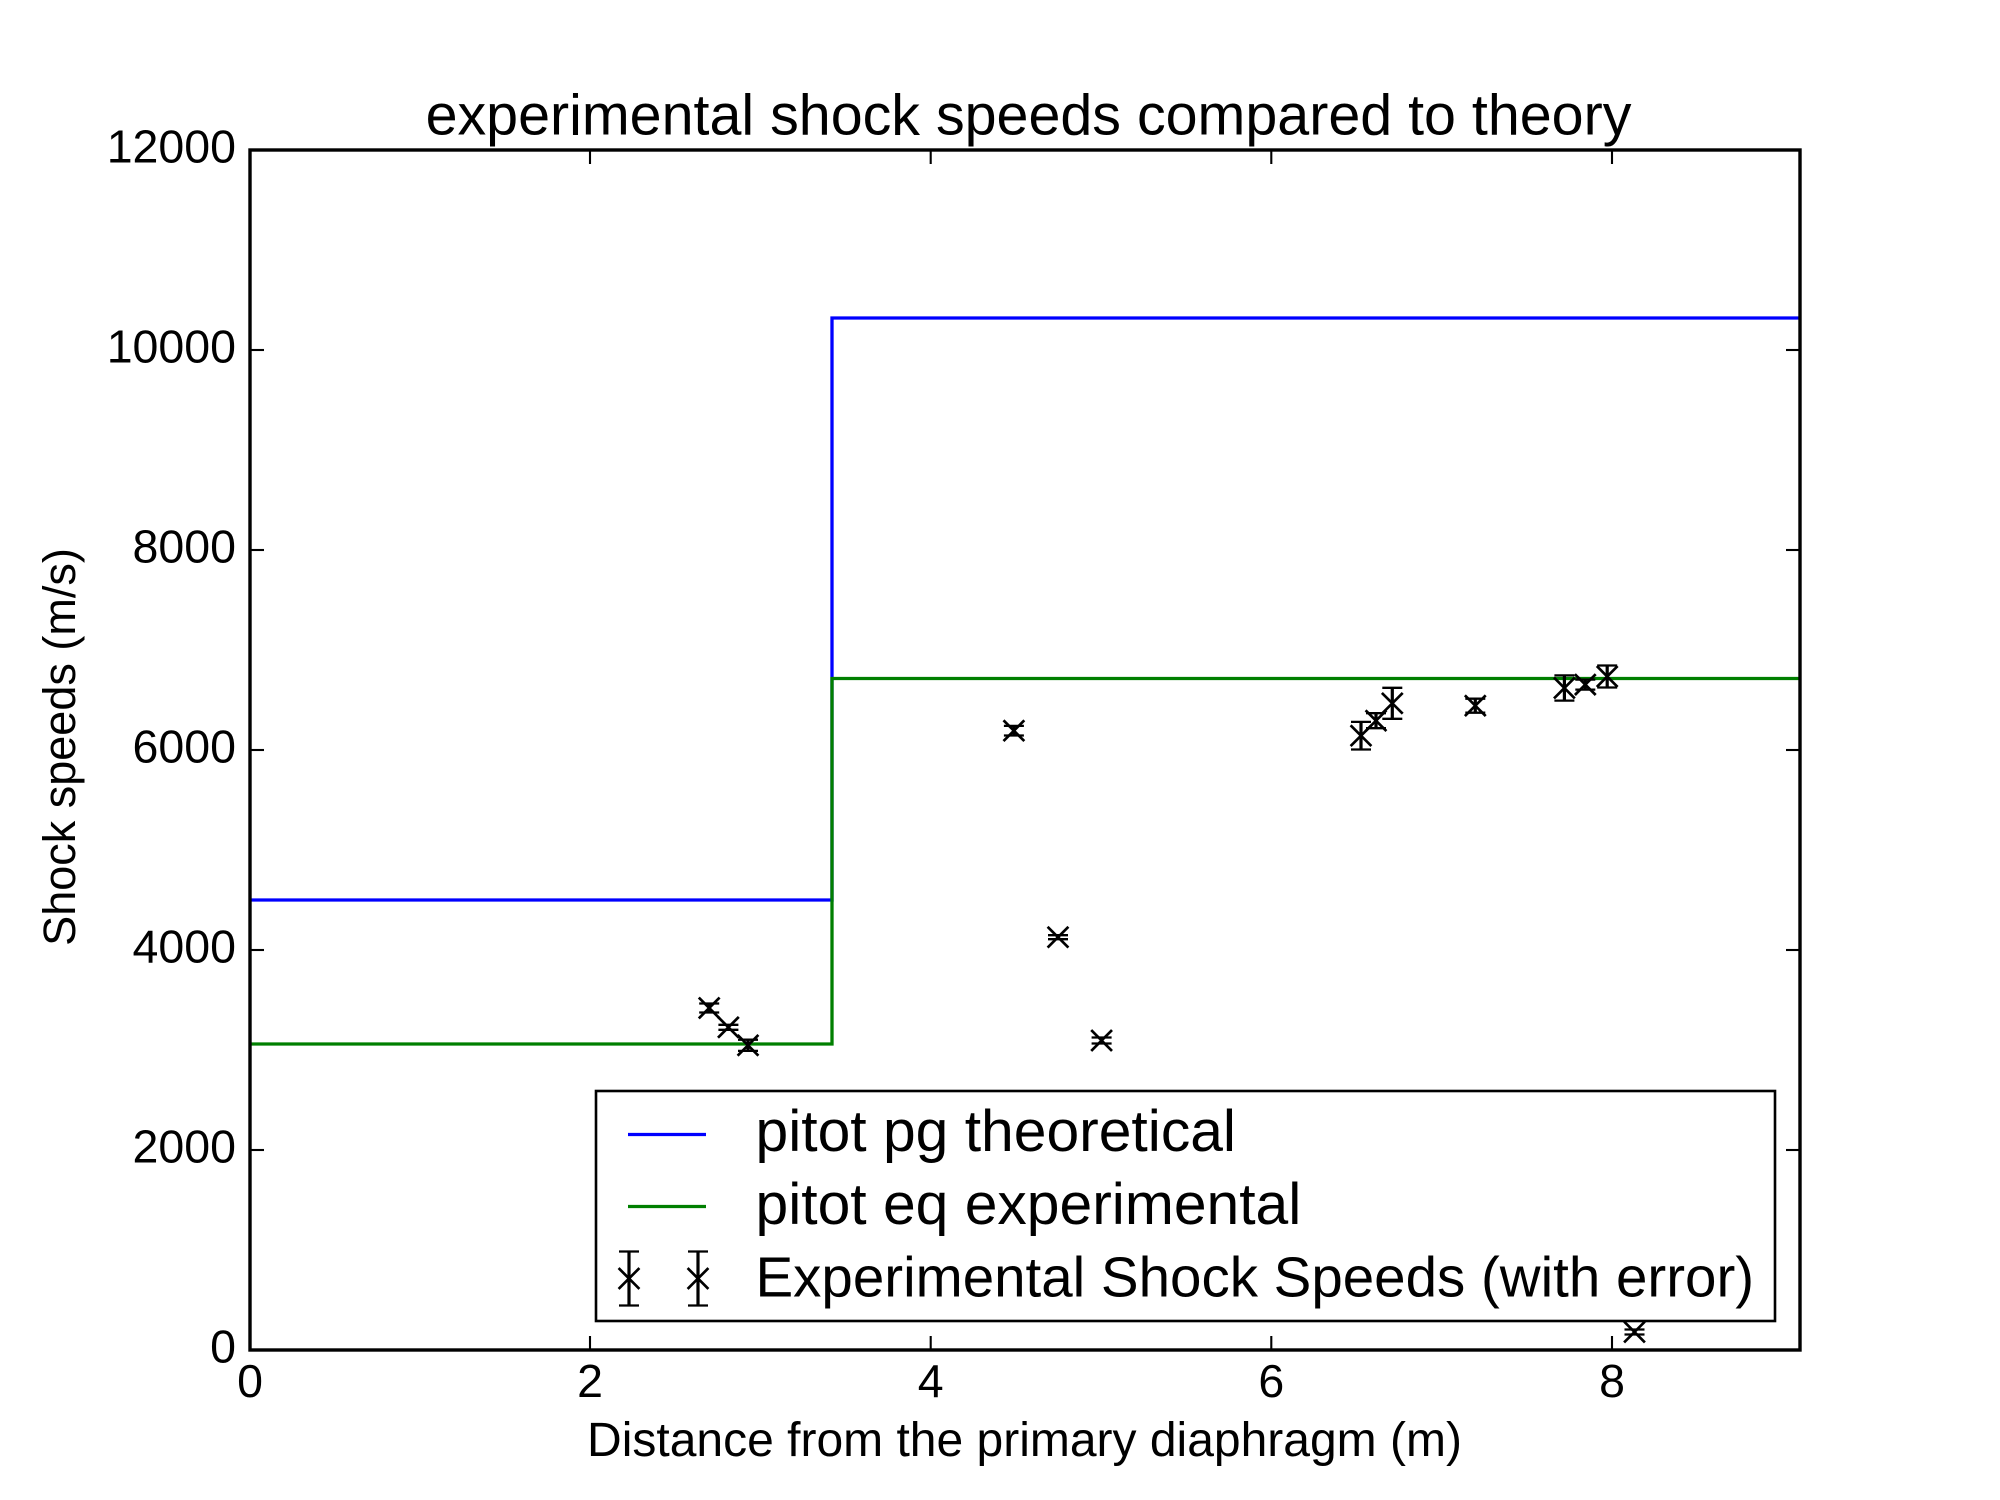 This screenshot has height=1500, width=2000. Describe the element at coordinates (1255, 1277) in the screenshot. I see `svg-text:Experimental Shock Speeds (wit: Experimental Shock Speeds (with error)` at that location.